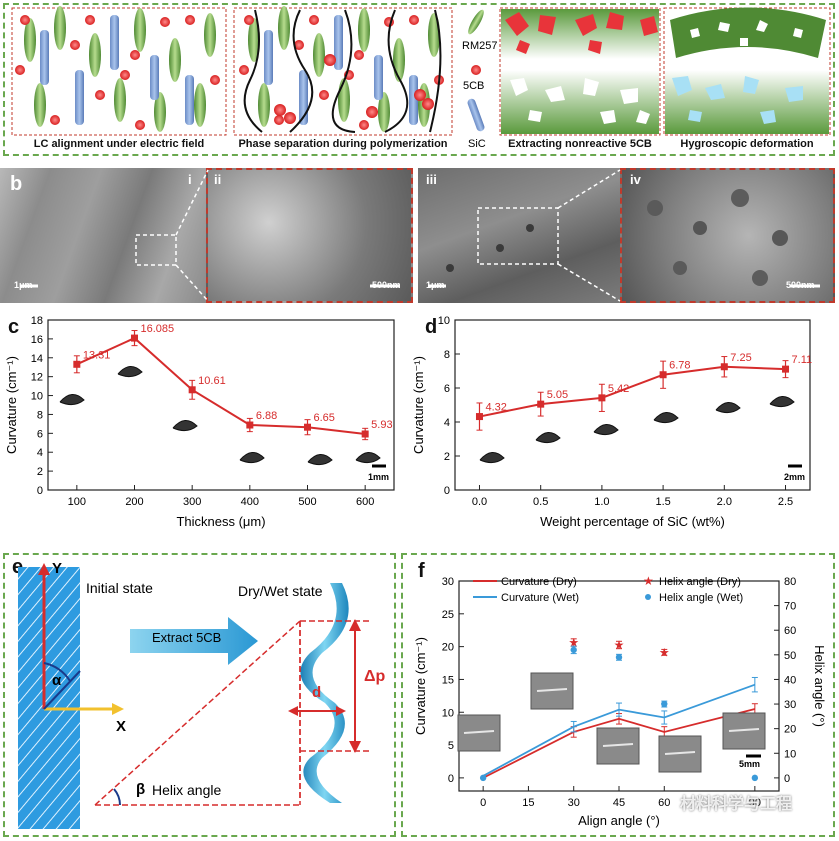  I want to click on x-tick-label: 45, so click(619, 803).